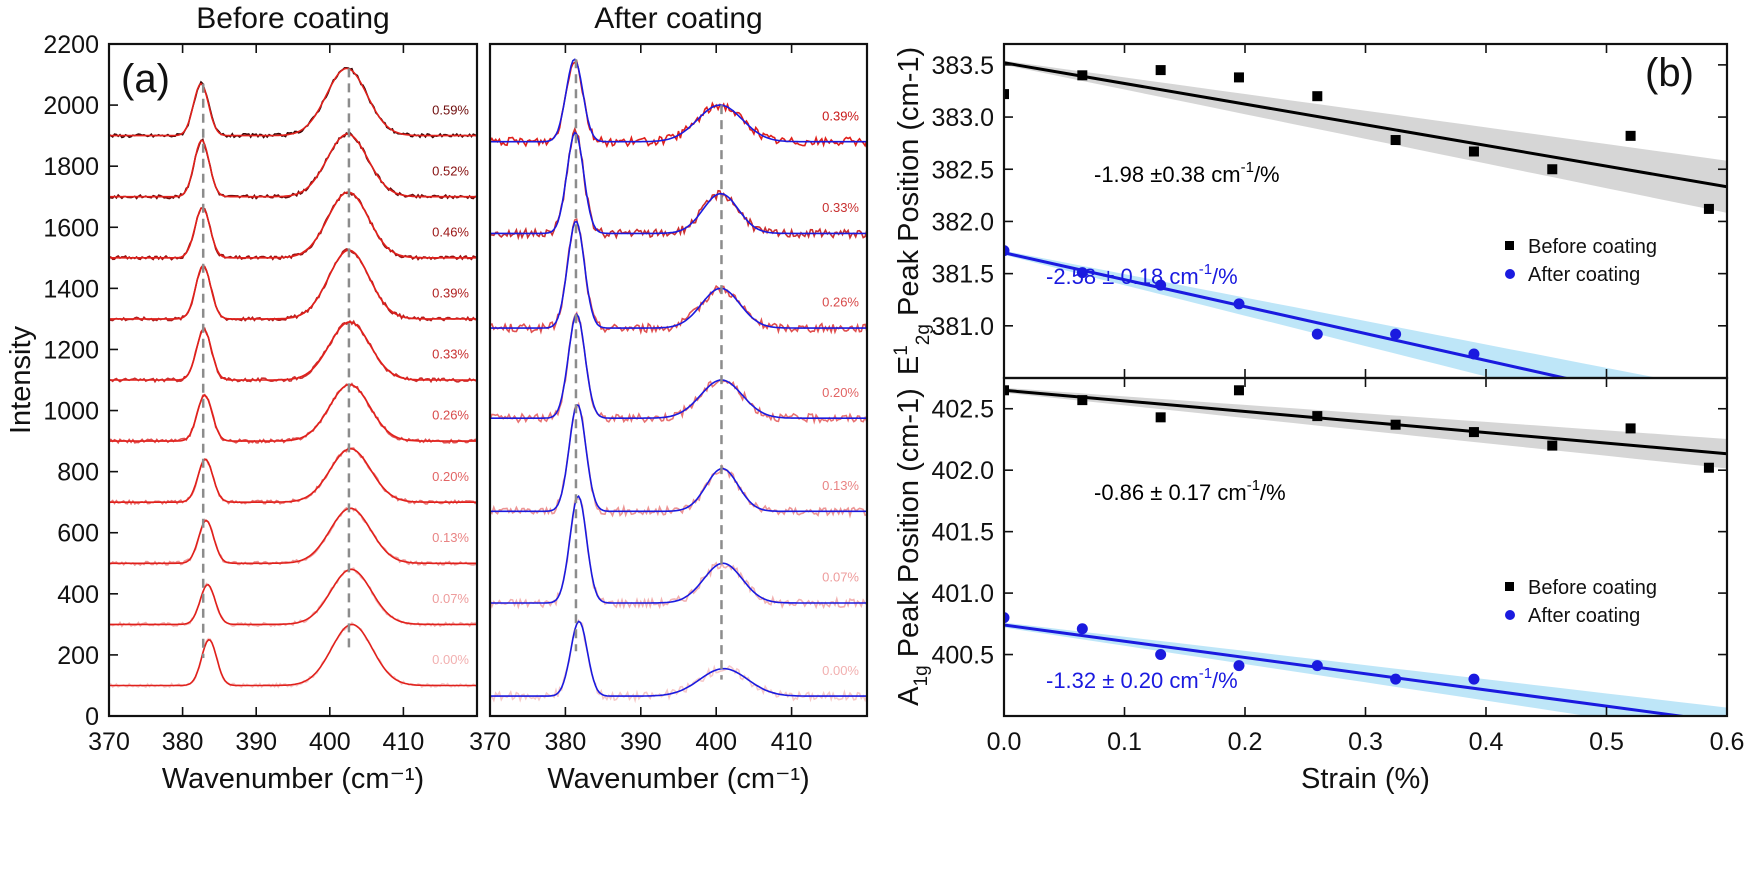 This screenshot has height=888, width=1750. What do you see at coordinates (21, 380) in the screenshot?
I see `y-axis-title: Intensity` at bounding box center [21, 380].